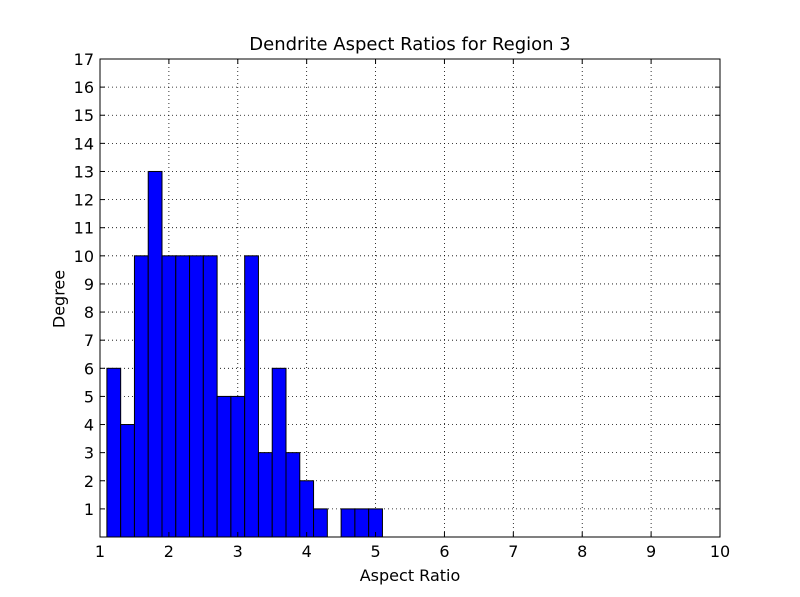  What do you see at coordinates (307, 551) in the screenshot?
I see `x-tick-label: 4` at bounding box center [307, 551].